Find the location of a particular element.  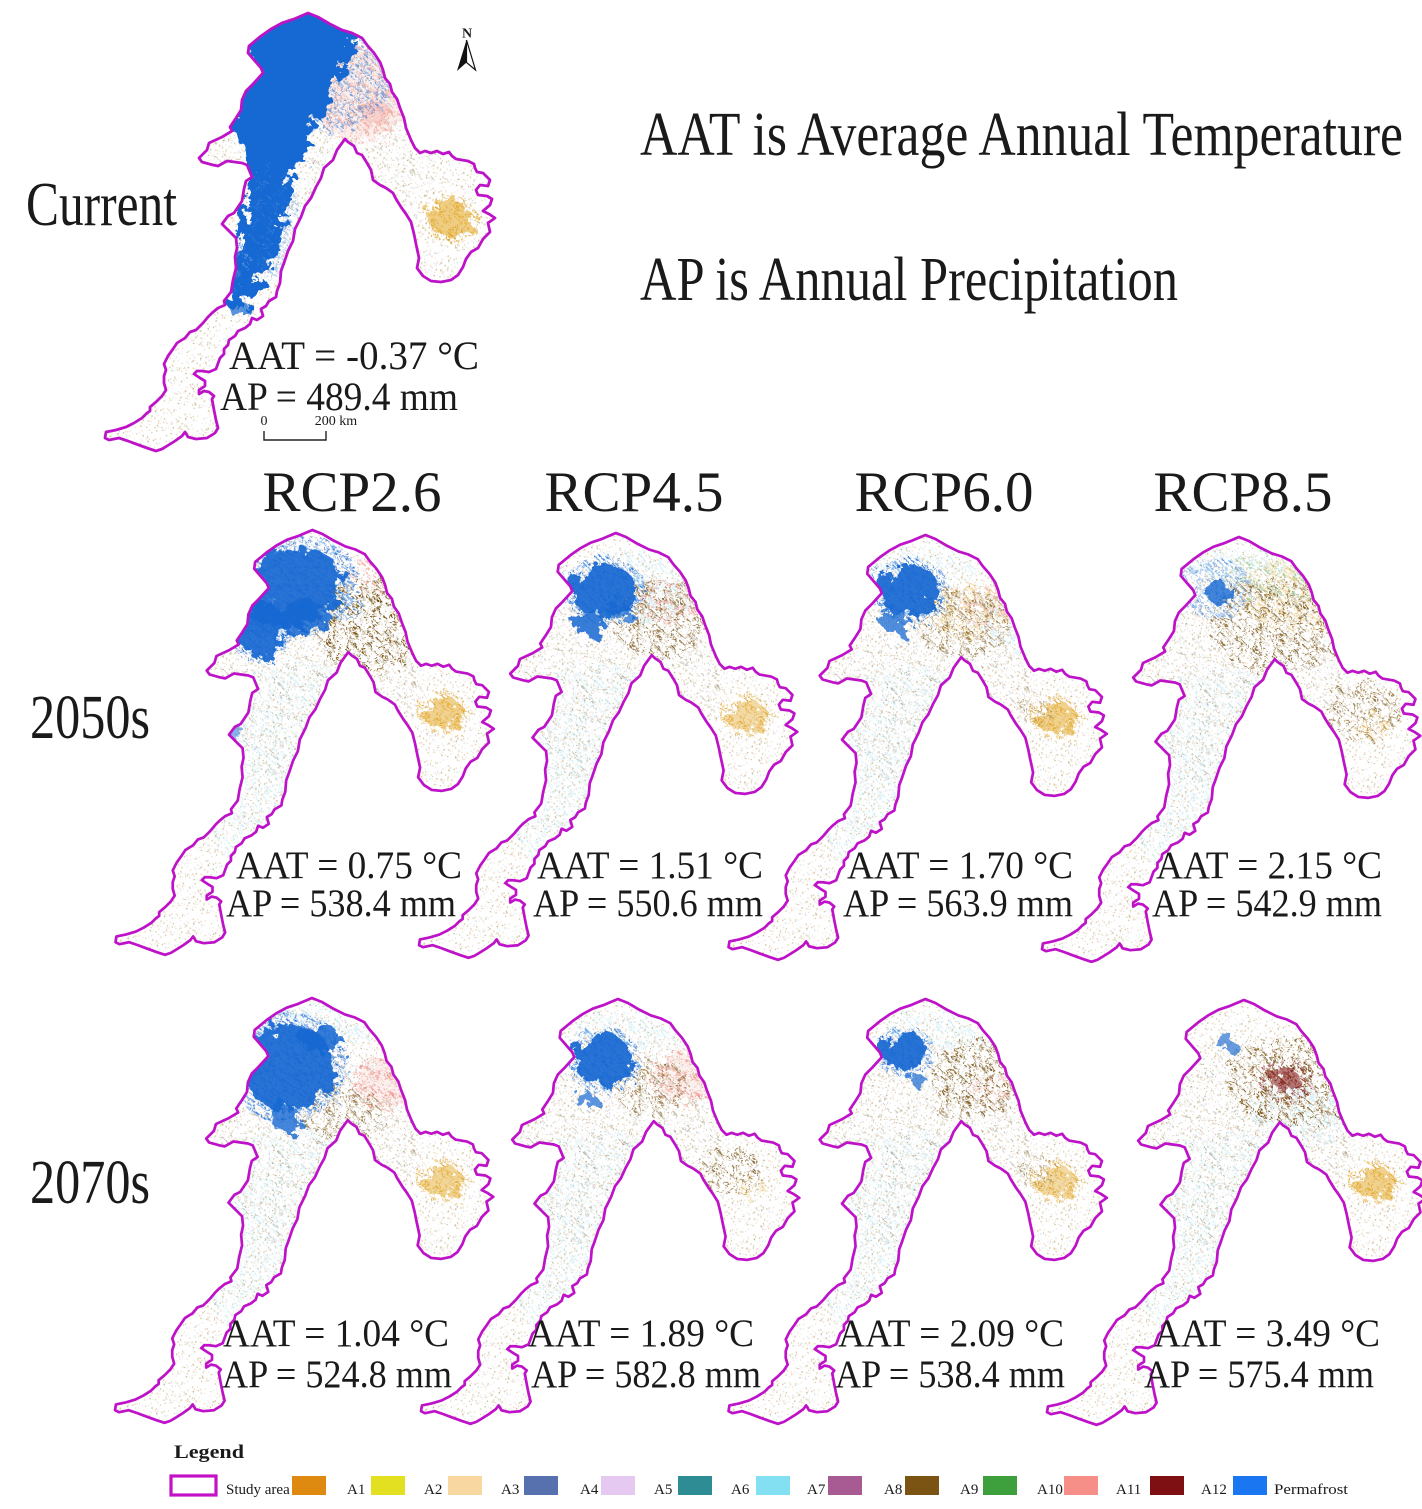

svg-text: 2070s is located at coordinates (90, 1183).